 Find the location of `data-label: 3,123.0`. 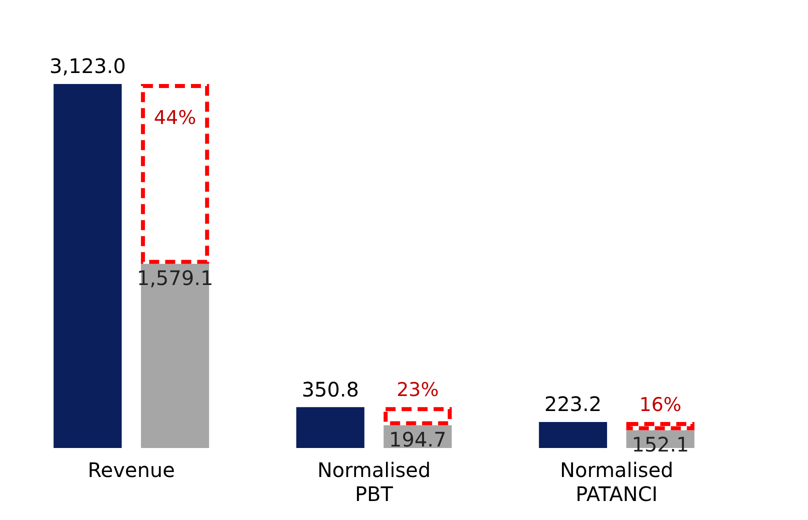

data-label: 3,123.0 is located at coordinates (87, 66).